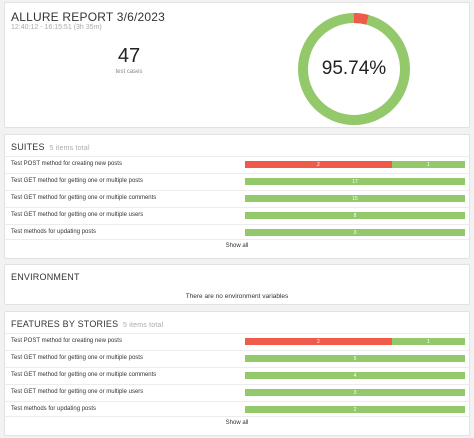 The height and width of the screenshot is (438, 474). I want to click on status-bar: 15, so click(355, 198).